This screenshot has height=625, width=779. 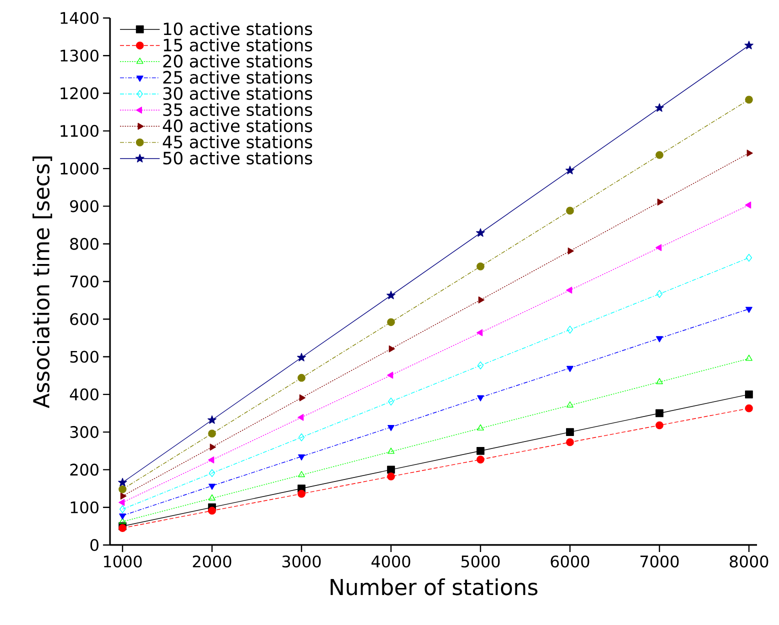 What do you see at coordinates (237, 158) in the screenshot?
I see `legend-label: 50 active stations` at bounding box center [237, 158].